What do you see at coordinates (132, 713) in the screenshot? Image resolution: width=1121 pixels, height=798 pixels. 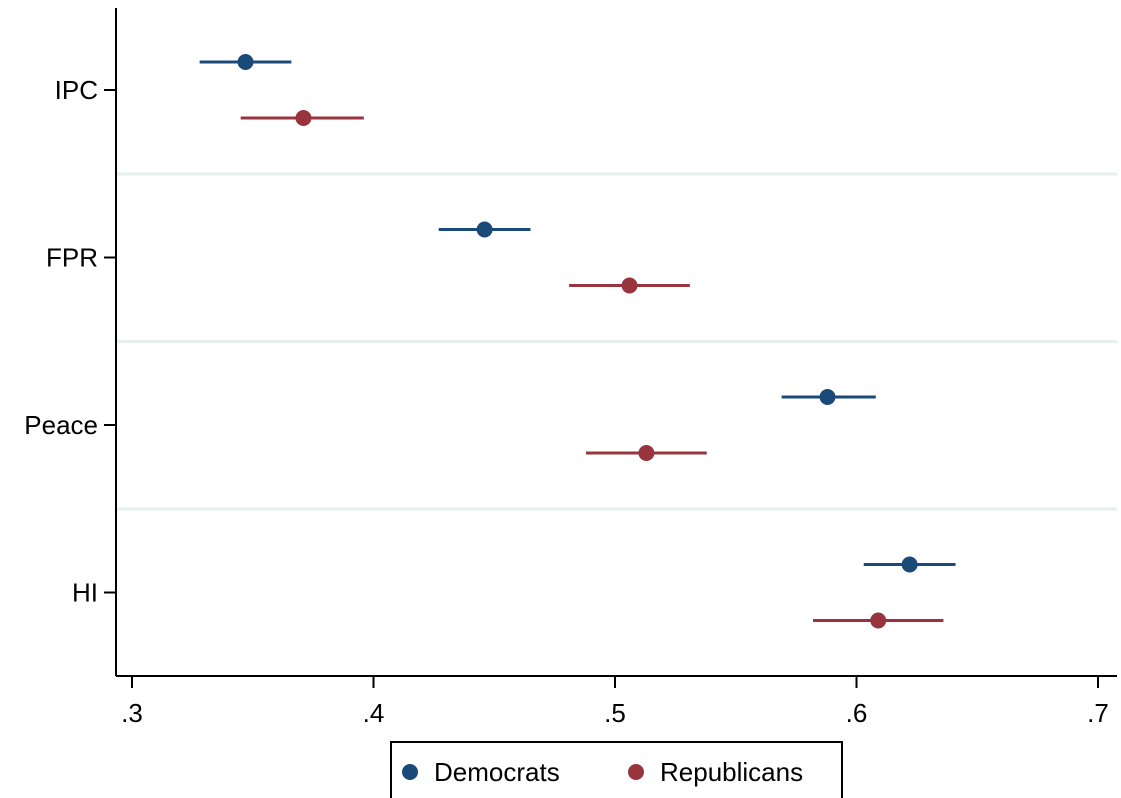 I see `x-tick-label: .3` at bounding box center [132, 713].